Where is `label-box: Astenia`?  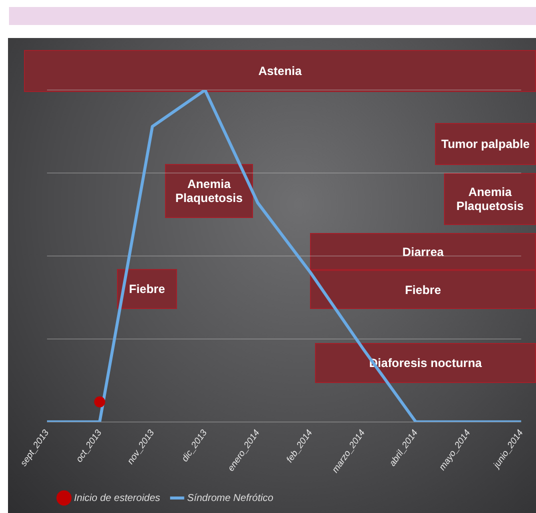
label-box: Astenia is located at coordinates (280, 71).